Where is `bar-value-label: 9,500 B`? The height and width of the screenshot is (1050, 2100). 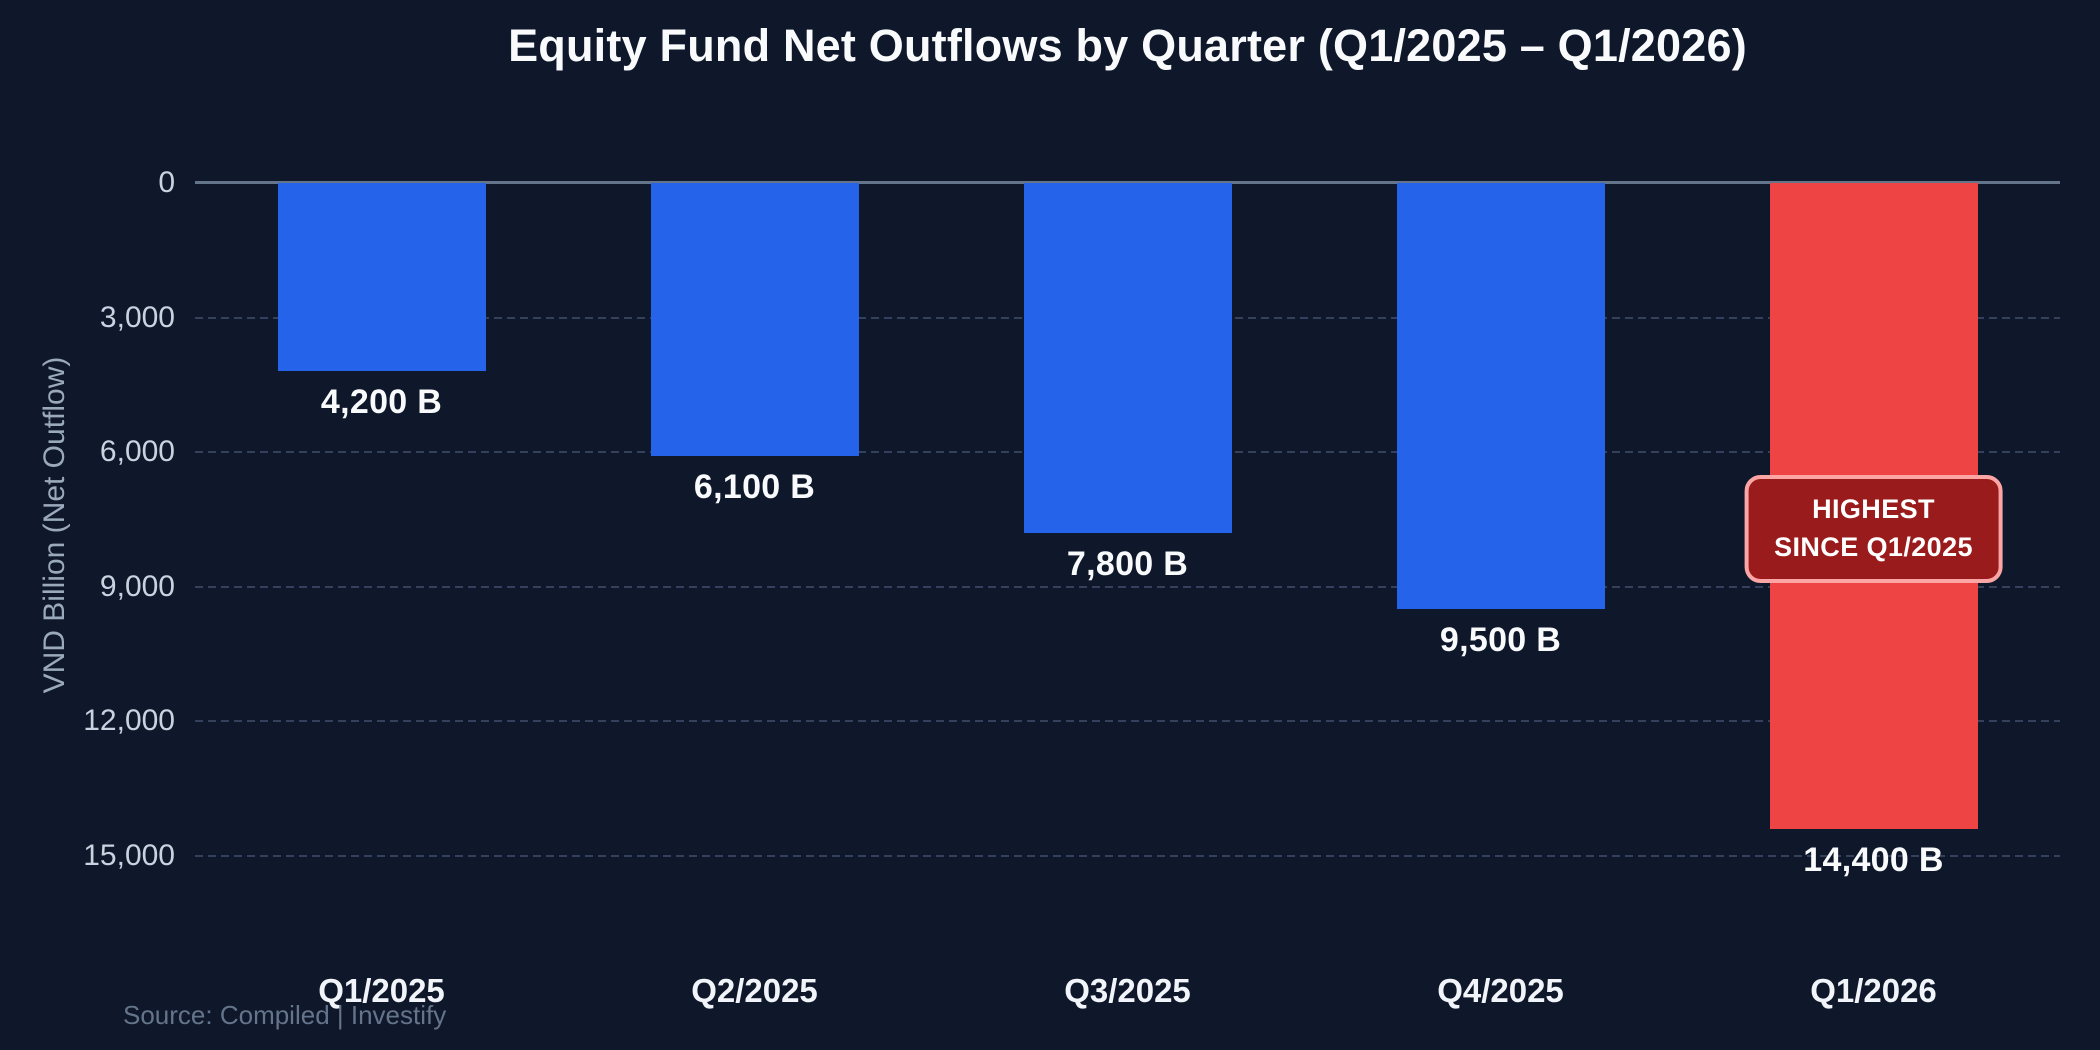
bar-value-label: 9,500 B is located at coordinates (1500, 639).